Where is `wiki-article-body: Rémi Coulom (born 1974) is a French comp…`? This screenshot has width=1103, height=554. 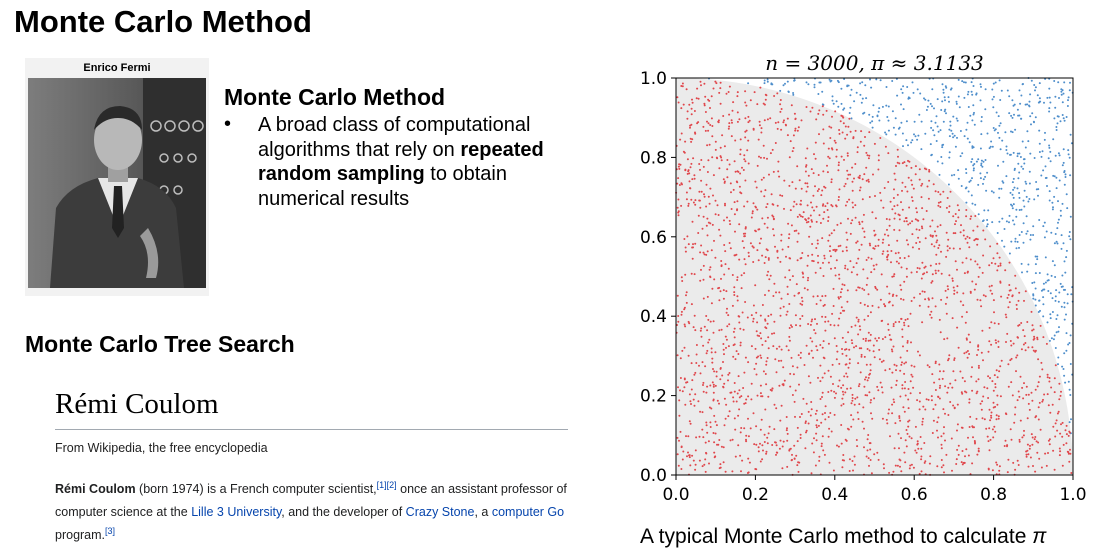
wiki-article-body: Rémi Coulom (born 1974) is a French comp… is located at coordinates (315, 512).